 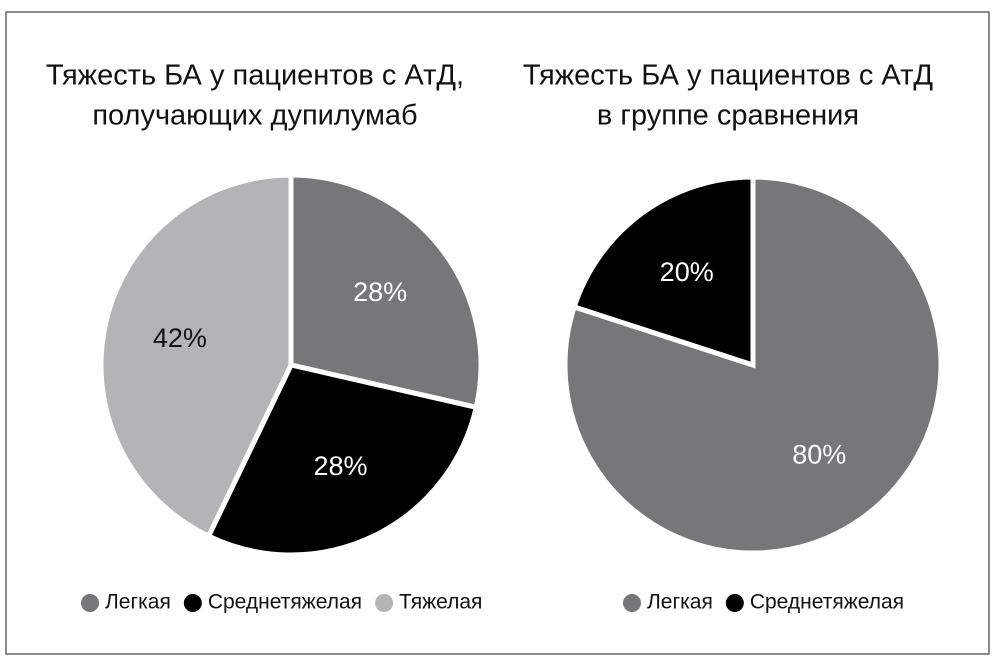 What do you see at coordinates (728, 76) in the screenshot?
I see `chart-title: Тяжесть БА у пациентов с АтД` at bounding box center [728, 76].